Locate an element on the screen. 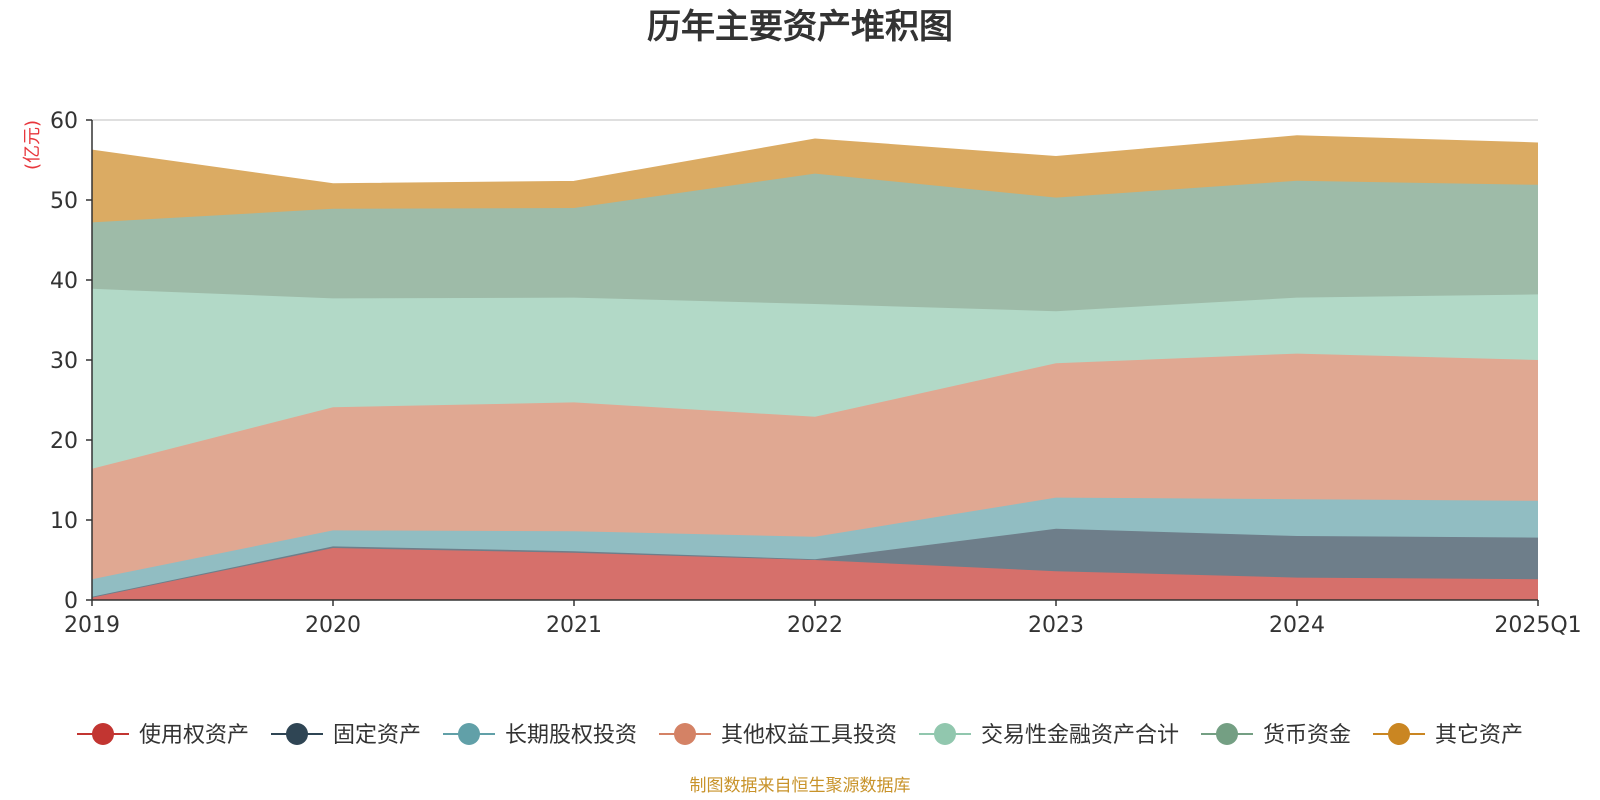  x-tick-label: 2021 is located at coordinates (574, 625).